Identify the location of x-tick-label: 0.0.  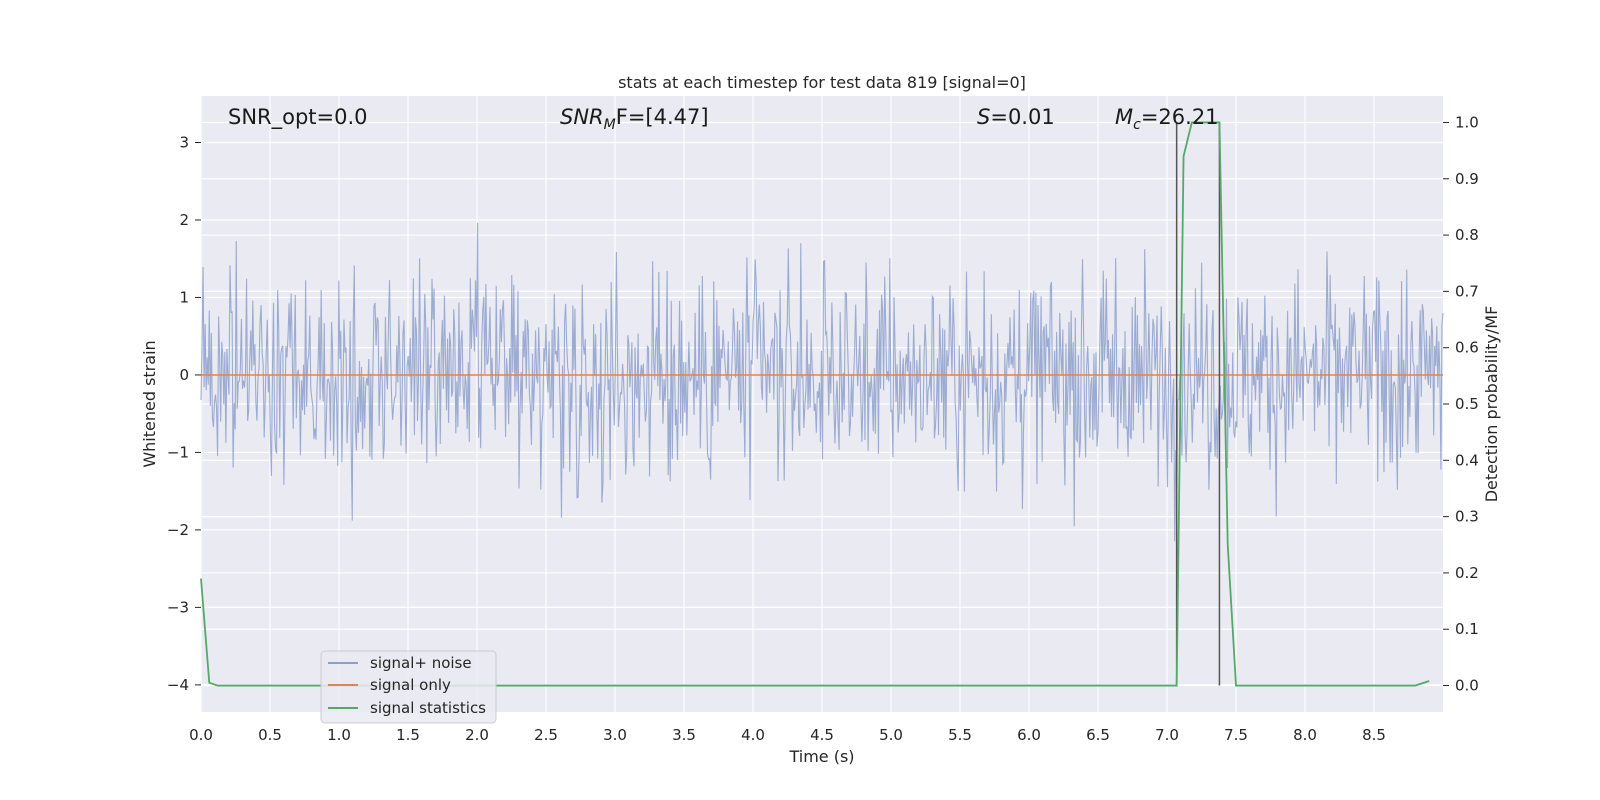
(201, 735).